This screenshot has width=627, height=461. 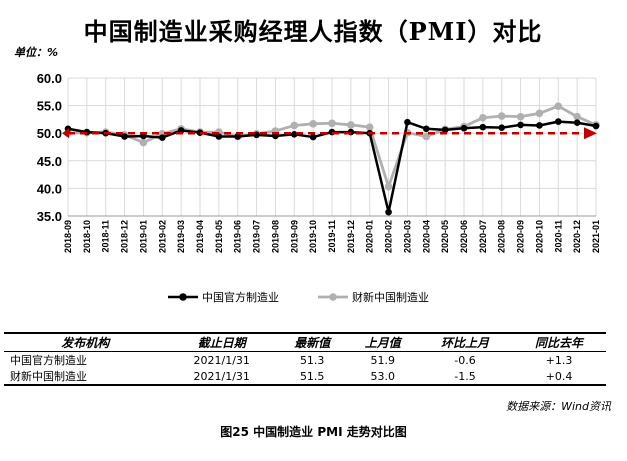 I want to click on header-previous: 上月值, so click(x=382, y=342).